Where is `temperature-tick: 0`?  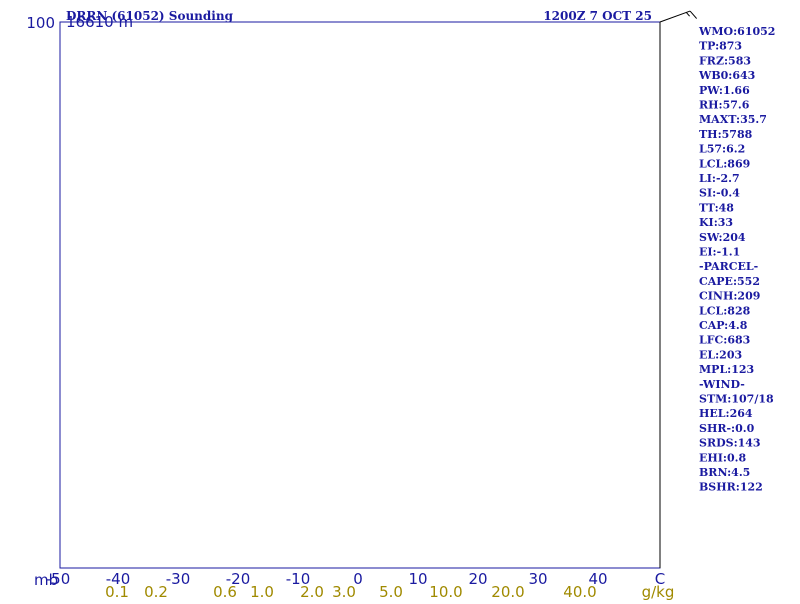 temperature-tick: 0 is located at coordinates (358, 579).